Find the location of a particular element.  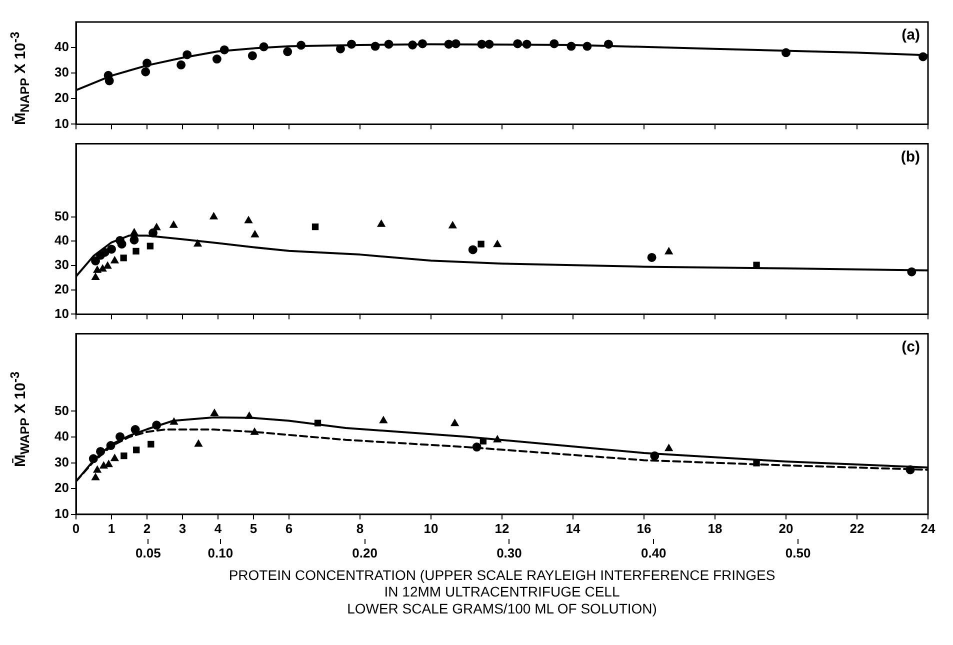

y-tick-label: 50 is located at coordinates (61, 410).